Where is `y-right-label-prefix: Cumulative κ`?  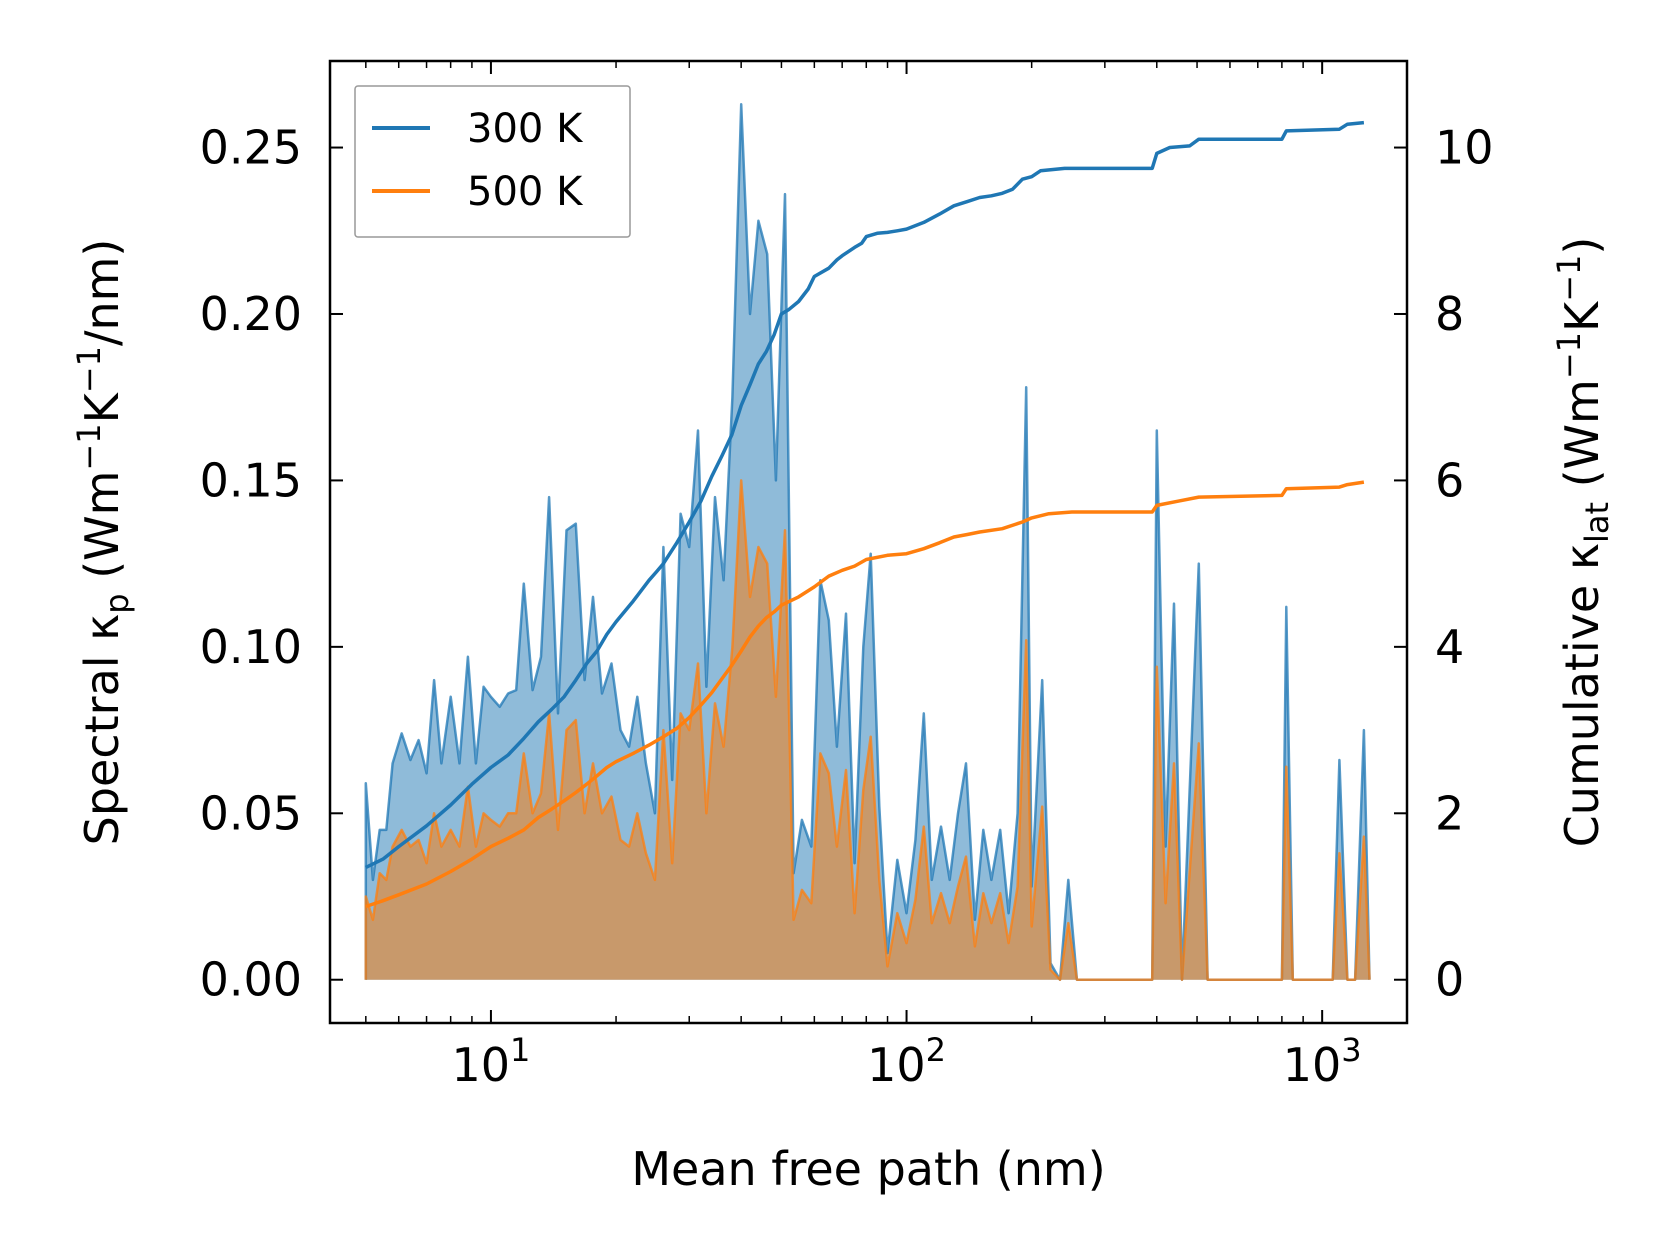 y-right-label-prefix: Cumulative κ is located at coordinates (1582, 695).